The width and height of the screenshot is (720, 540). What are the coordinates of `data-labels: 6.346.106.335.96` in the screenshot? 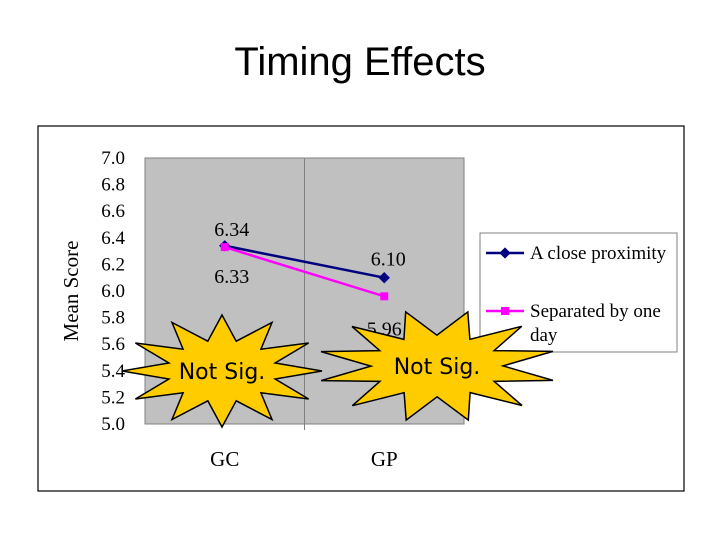 It's located at (310, 280).